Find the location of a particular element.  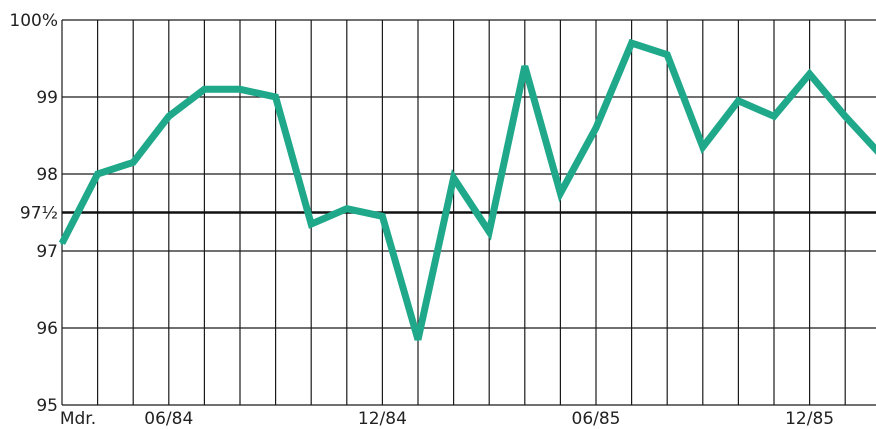

x-tick-label: 06/85 is located at coordinates (596, 419).